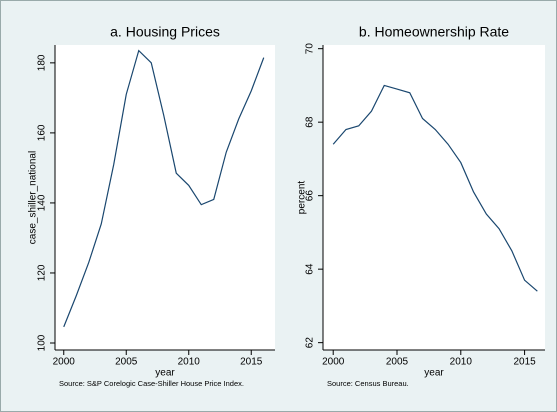 The image size is (557, 412). Describe the element at coordinates (310, 196) in the screenshot. I see `y-tick-label: 66` at that location.